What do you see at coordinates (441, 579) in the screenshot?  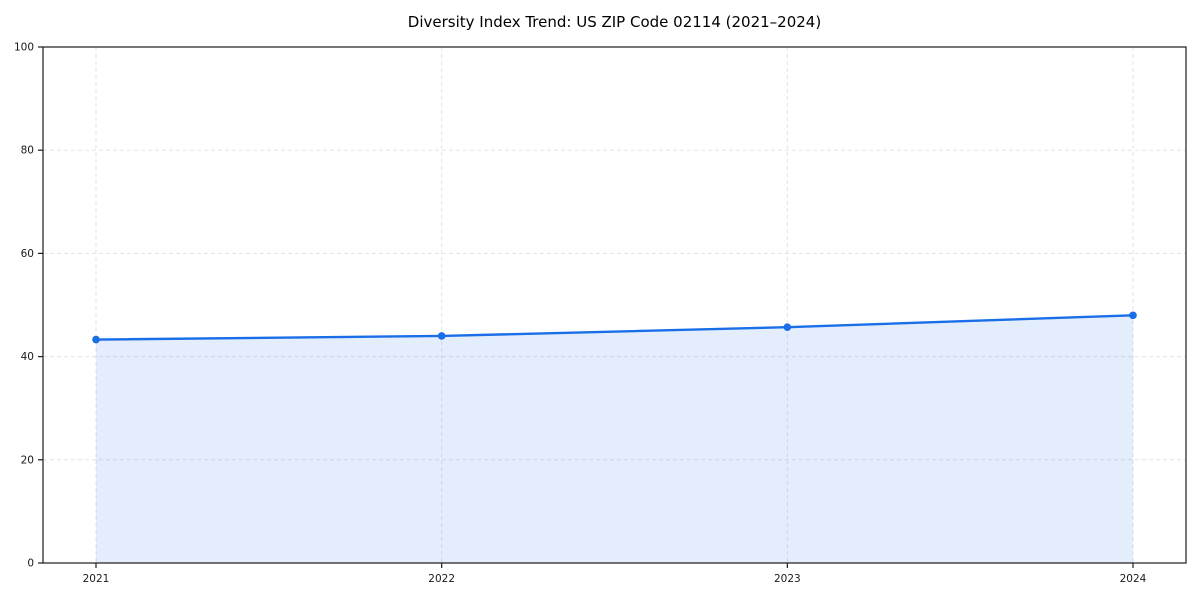 I see `x-tick-label: 2022` at bounding box center [441, 579].